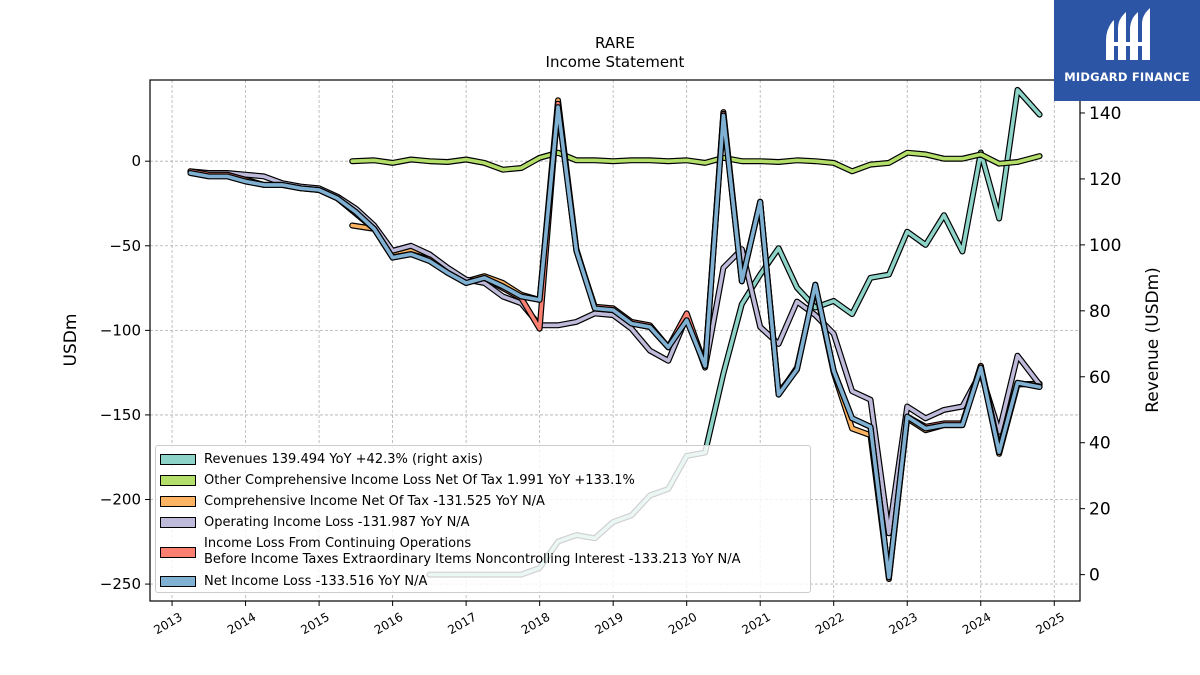  What do you see at coordinates (1050, 623) in the screenshot?
I see `x-tick-label: 2025` at bounding box center [1050, 623].